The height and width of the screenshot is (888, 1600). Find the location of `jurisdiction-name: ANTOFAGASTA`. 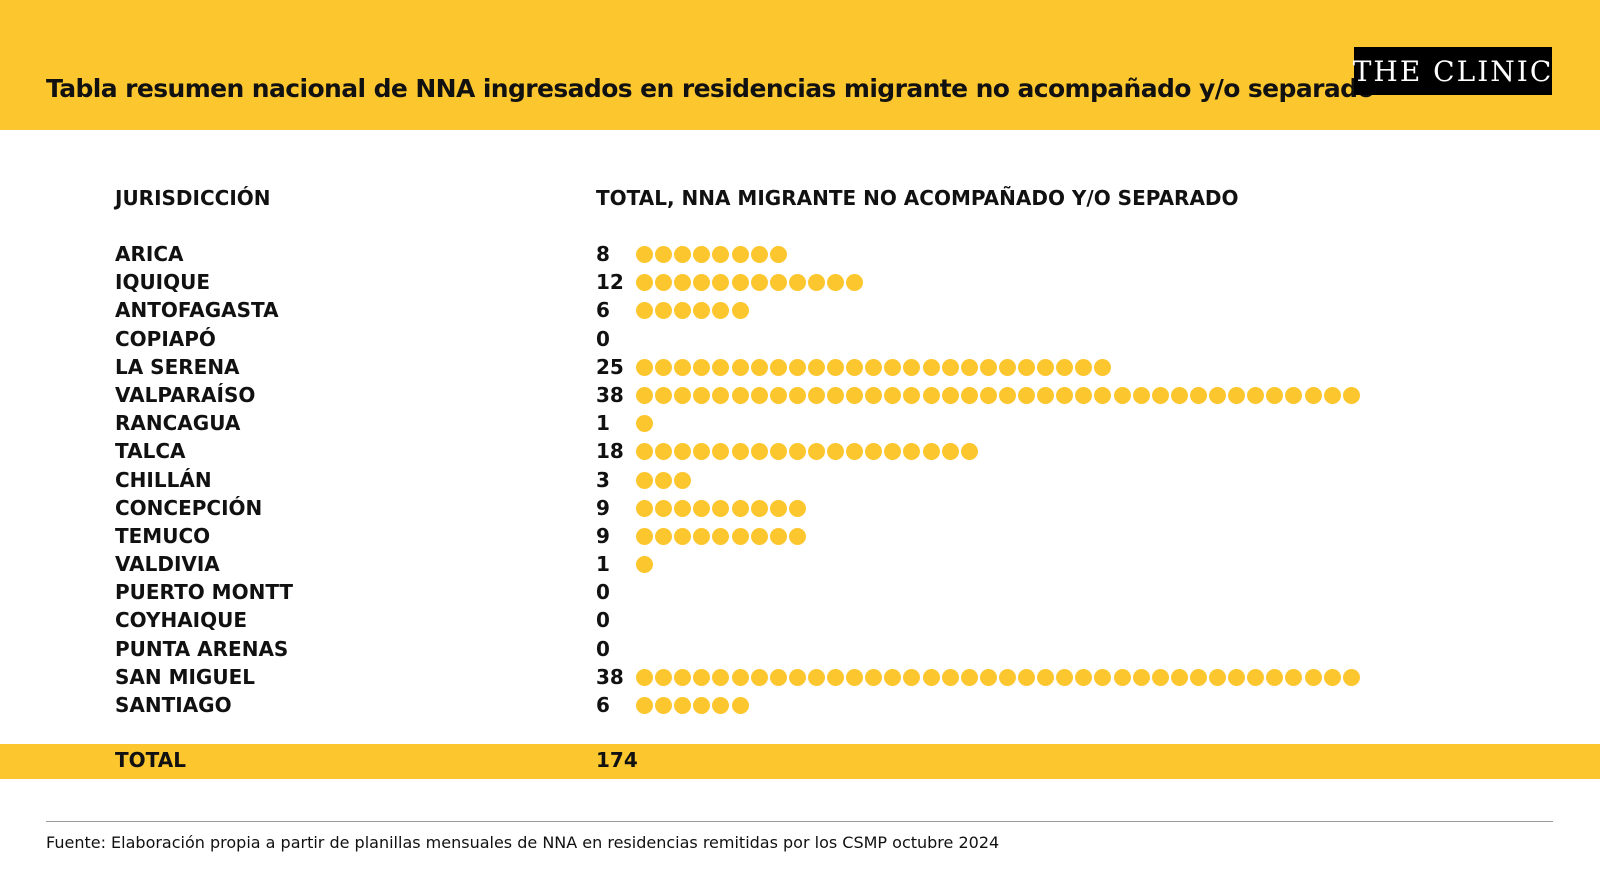

jurisdiction-name: ANTOFAGASTA is located at coordinates (197, 310).